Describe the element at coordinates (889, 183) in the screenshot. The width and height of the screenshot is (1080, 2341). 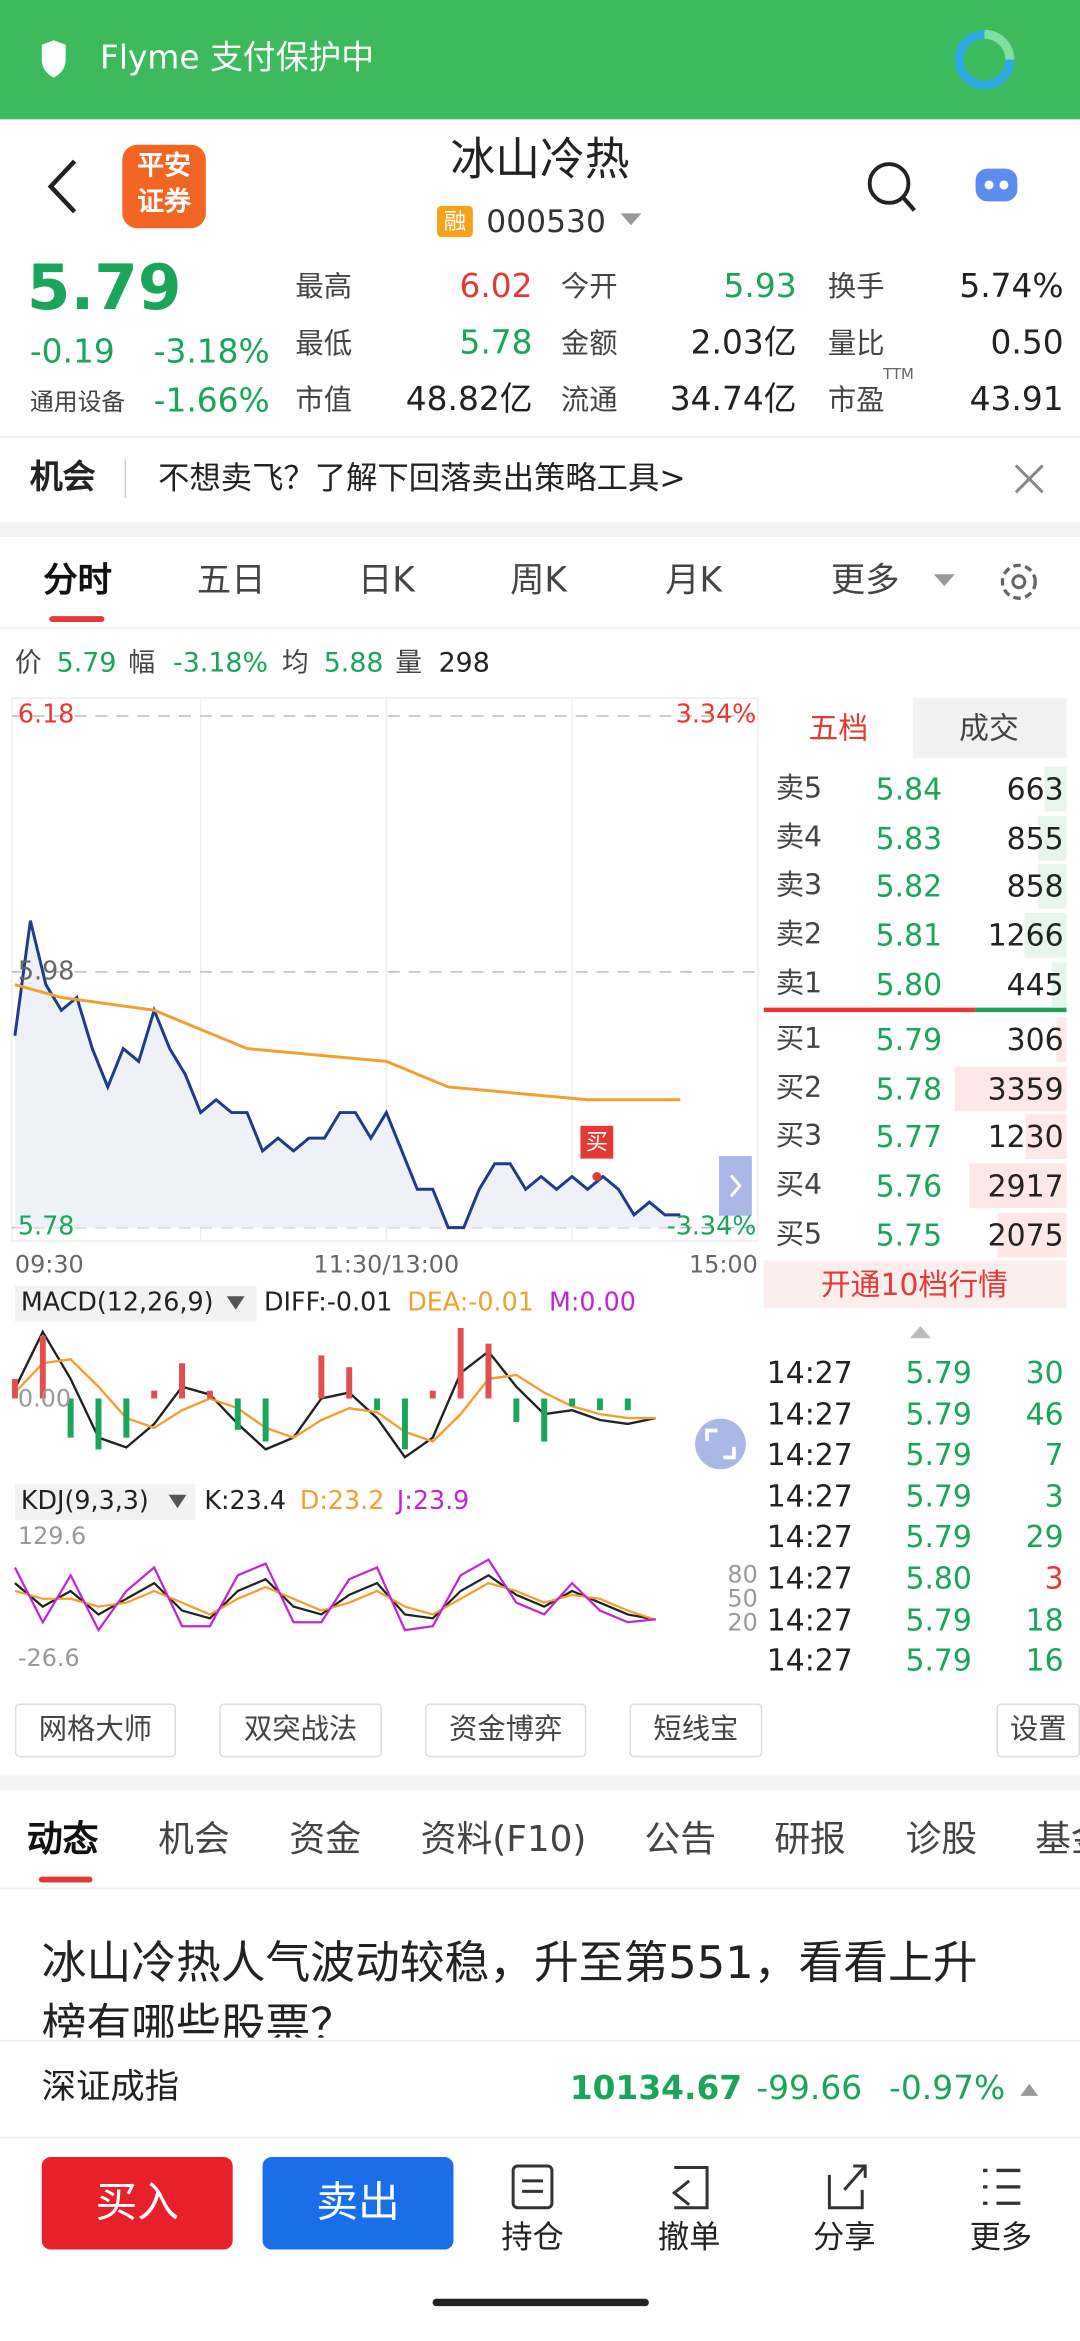
I see `search-icon` at that location.